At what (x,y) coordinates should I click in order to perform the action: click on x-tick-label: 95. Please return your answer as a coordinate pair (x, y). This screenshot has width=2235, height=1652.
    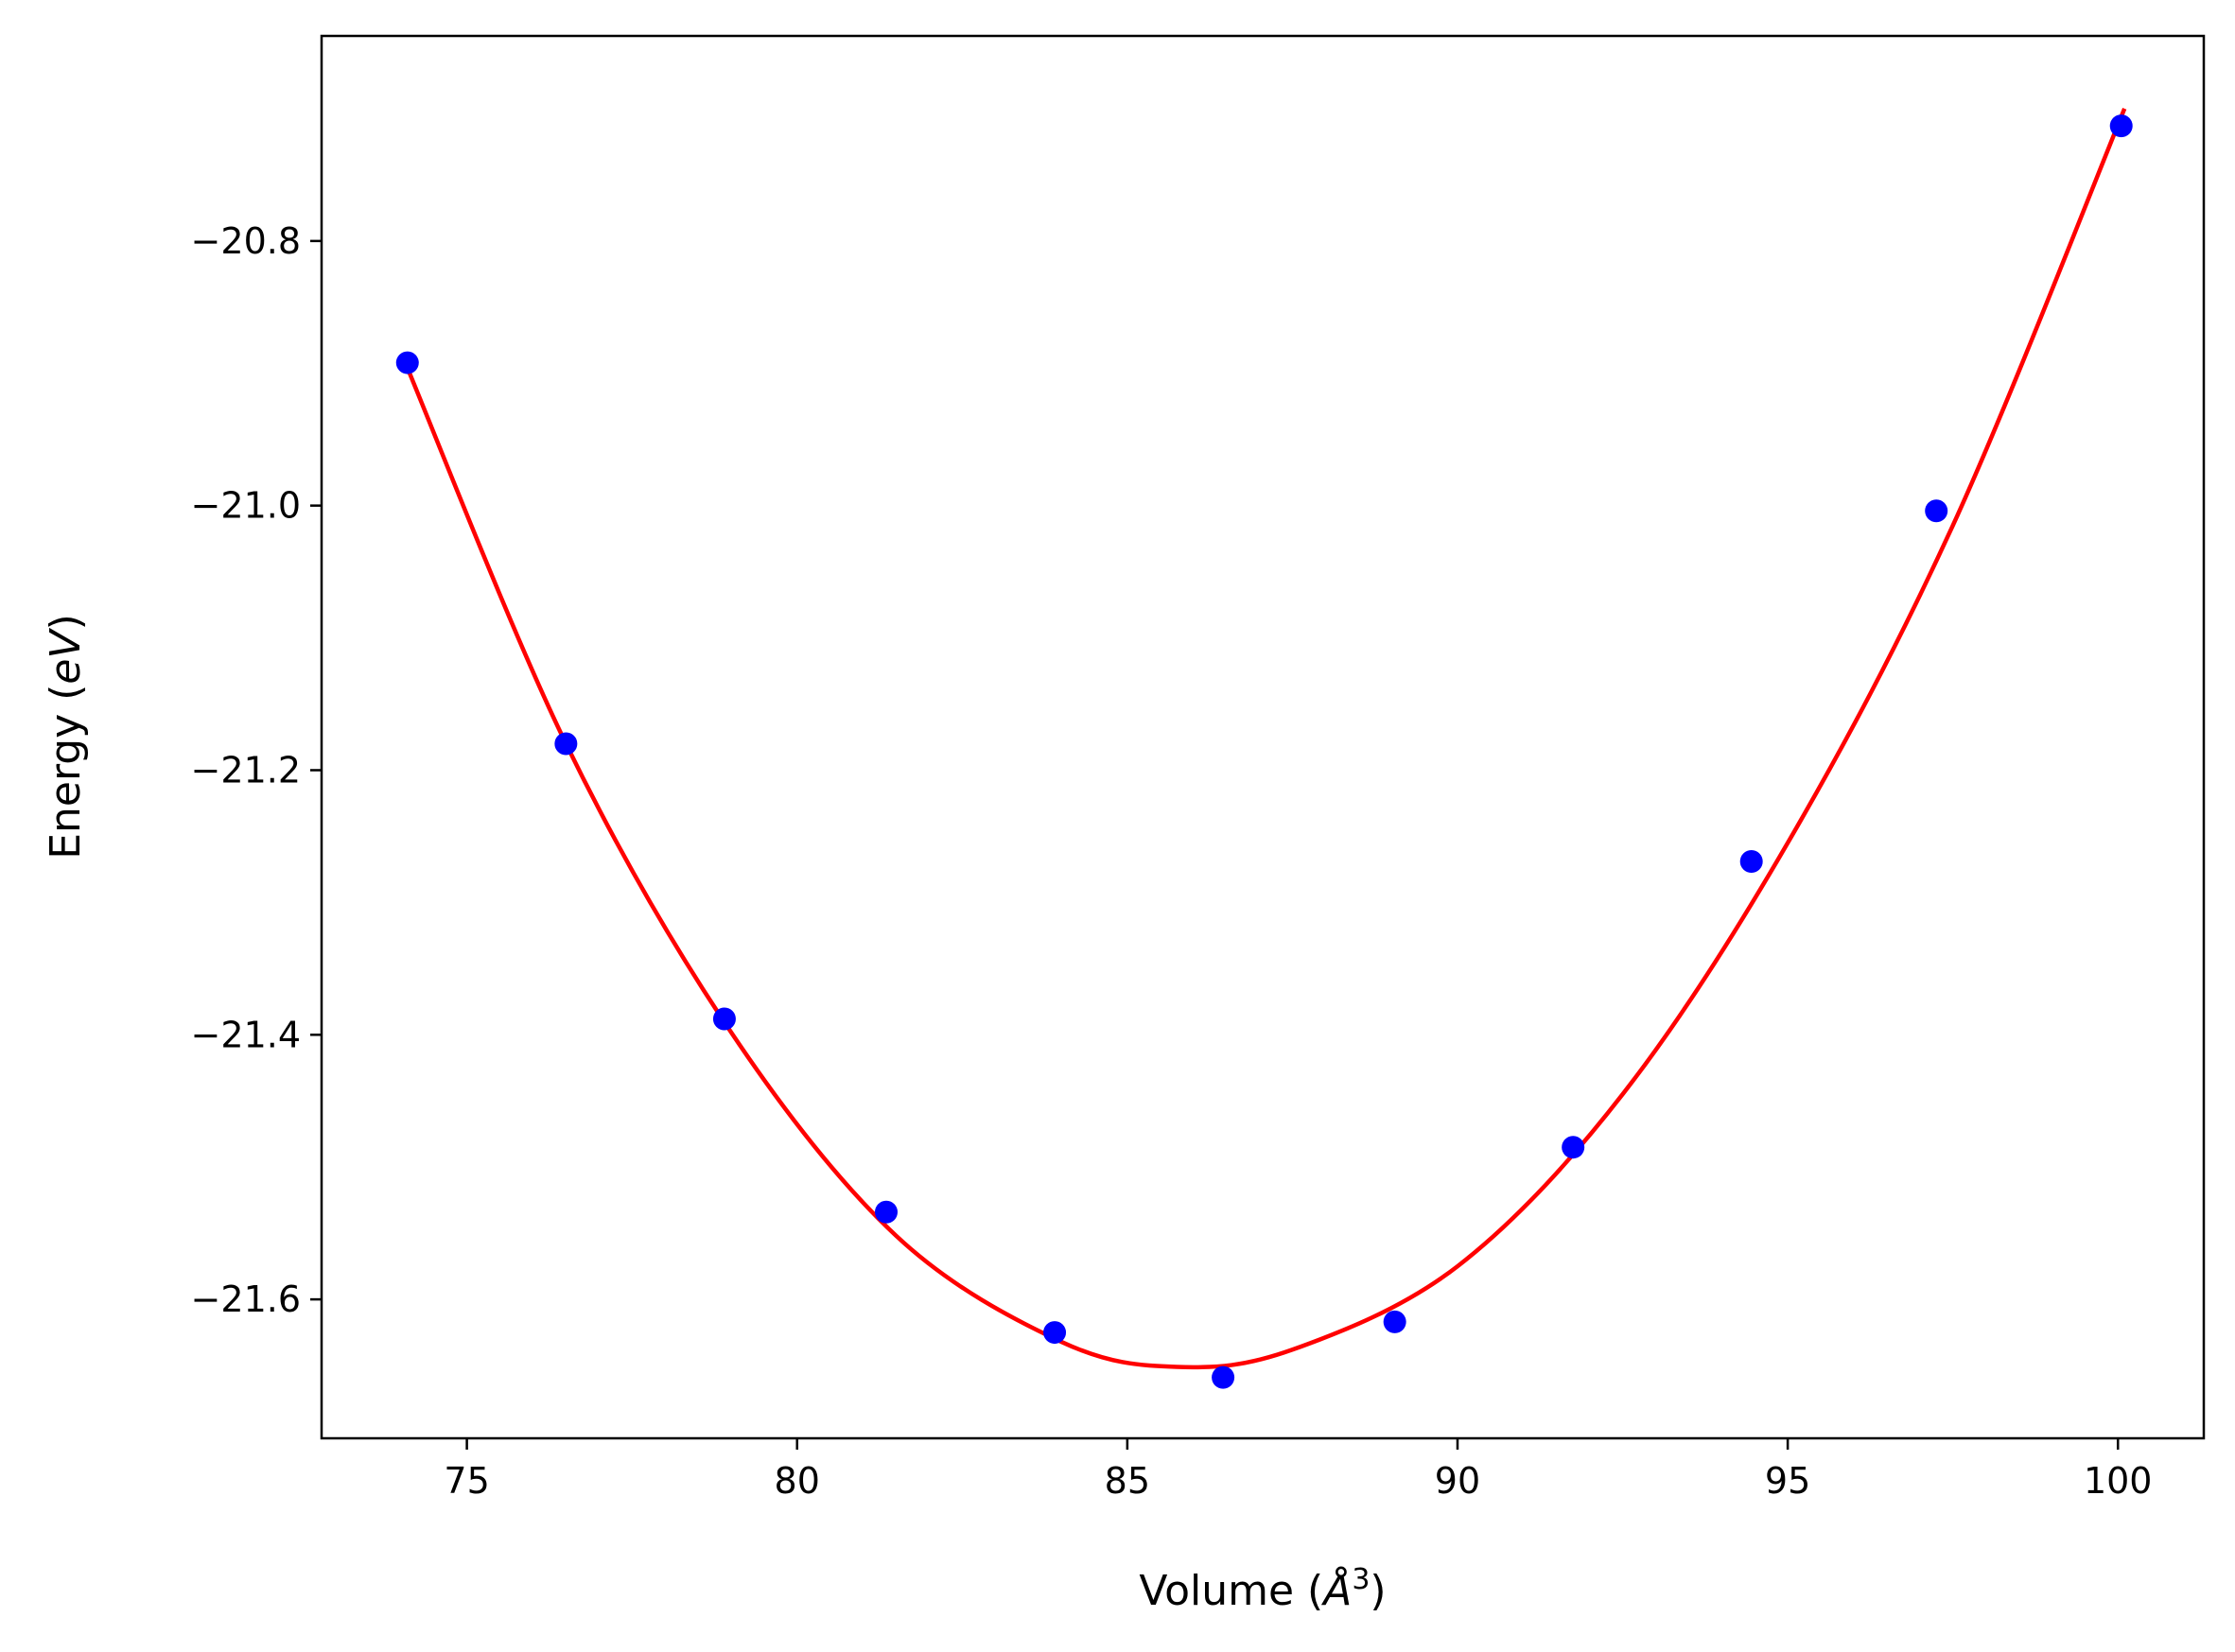
    Looking at the image, I should click on (1787, 1481).